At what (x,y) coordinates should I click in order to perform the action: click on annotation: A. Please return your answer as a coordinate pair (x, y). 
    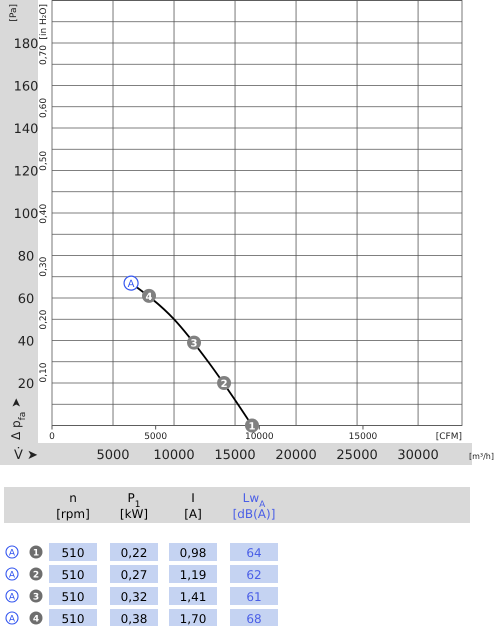
    Looking at the image, I should click on (131, 284).